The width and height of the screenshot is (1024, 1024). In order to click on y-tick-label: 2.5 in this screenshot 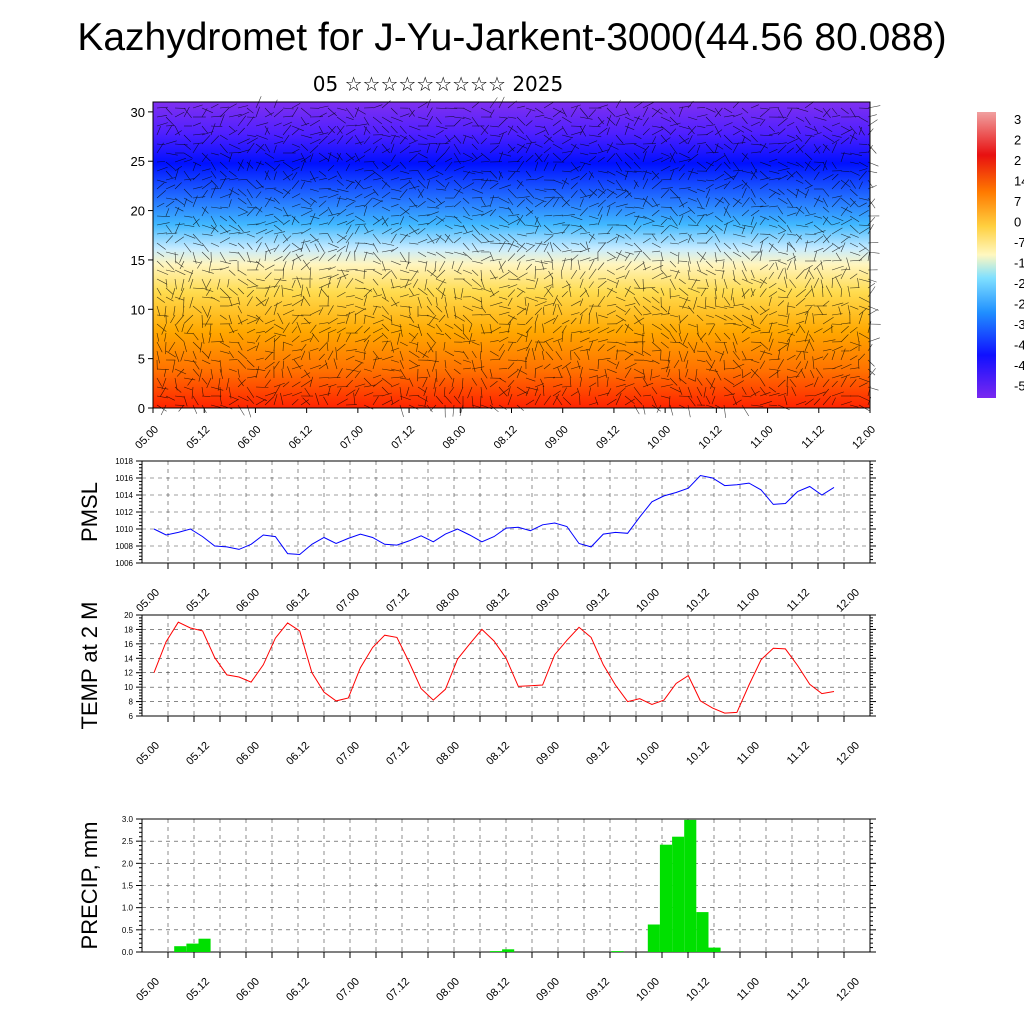, I will do `click(128, 841)`.